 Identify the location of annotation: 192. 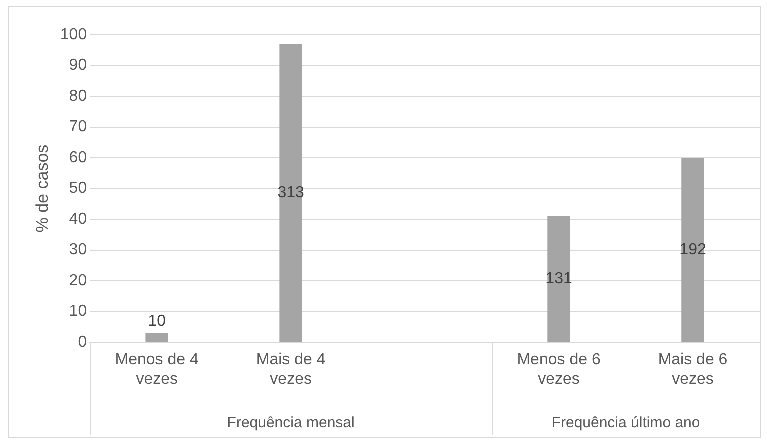
(693, 249).